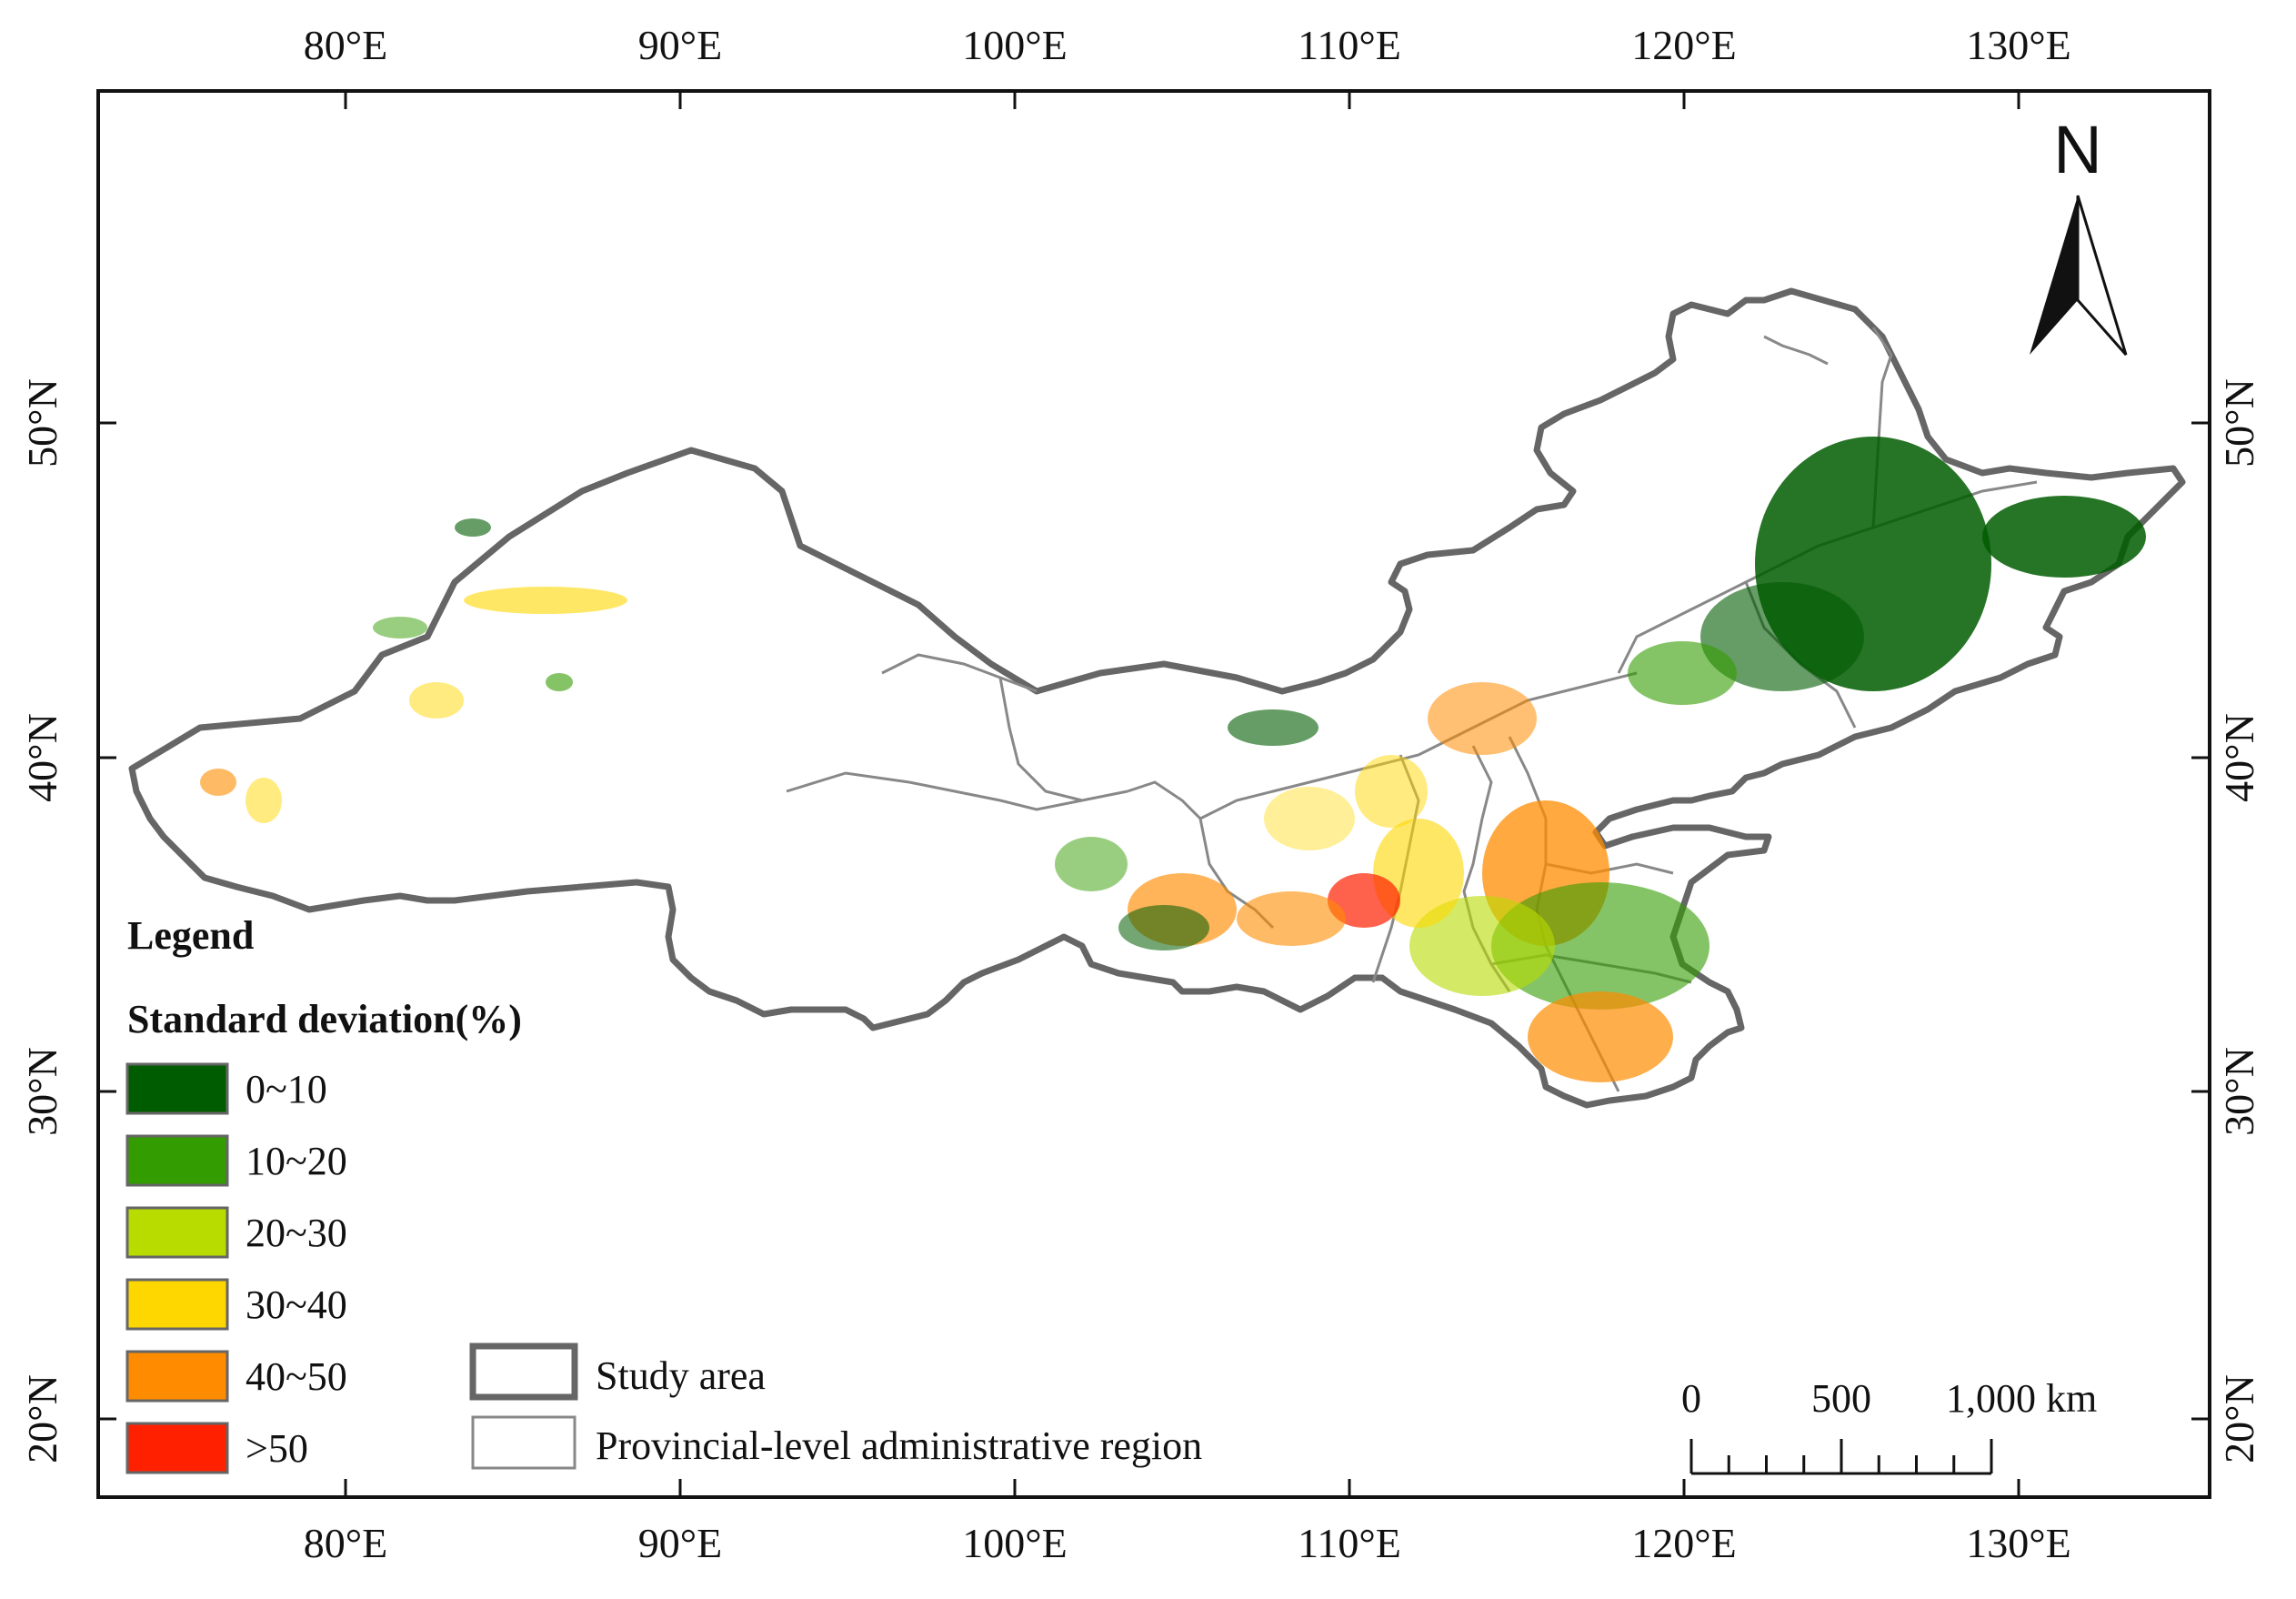 Image resolution: width=2296 pixels, height=1599 pixels. I want to click on x-tick-label-bottom: 90°E, so click(680, 1543).